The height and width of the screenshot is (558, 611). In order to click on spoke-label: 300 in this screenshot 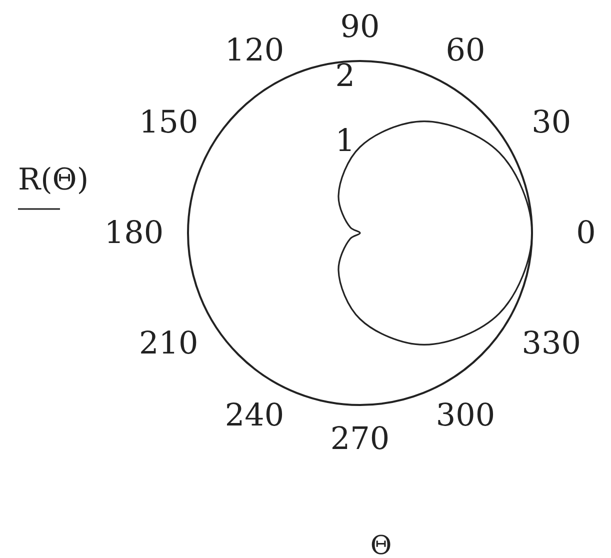, I will do `click(466, 416)`.